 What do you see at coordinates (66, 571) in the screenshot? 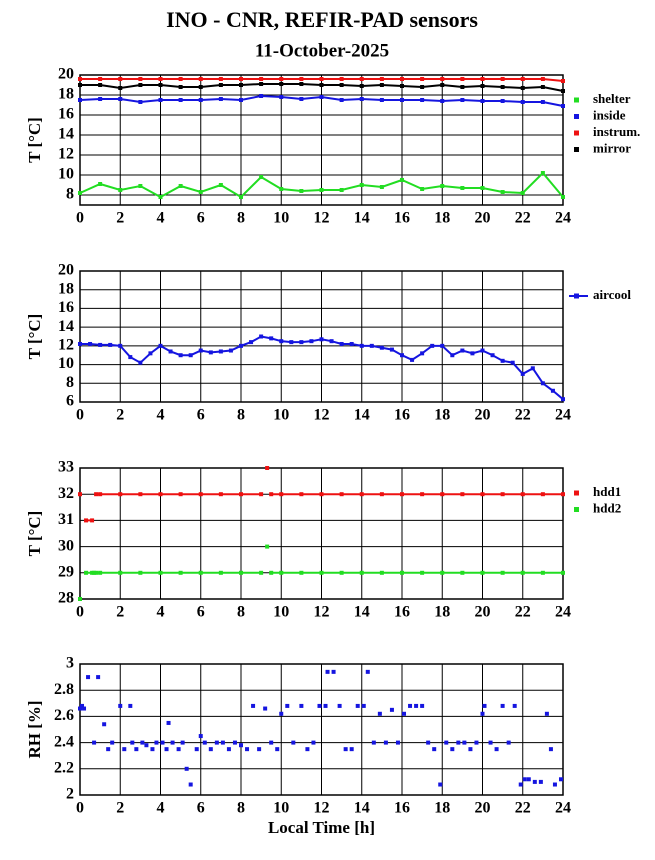
I see `y-tick-label: 29` at bounding box center [66, 571].